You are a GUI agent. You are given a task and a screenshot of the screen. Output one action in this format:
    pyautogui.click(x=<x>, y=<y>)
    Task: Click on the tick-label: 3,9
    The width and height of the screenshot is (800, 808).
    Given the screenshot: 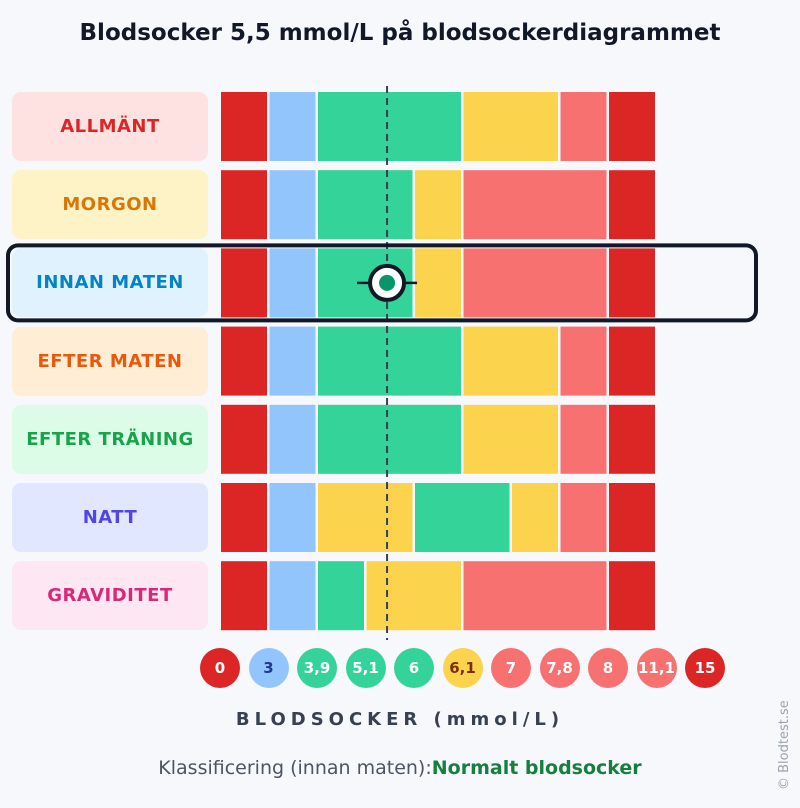 What is the action you would take?
    pyautogui.click(x=317, y=668)
    